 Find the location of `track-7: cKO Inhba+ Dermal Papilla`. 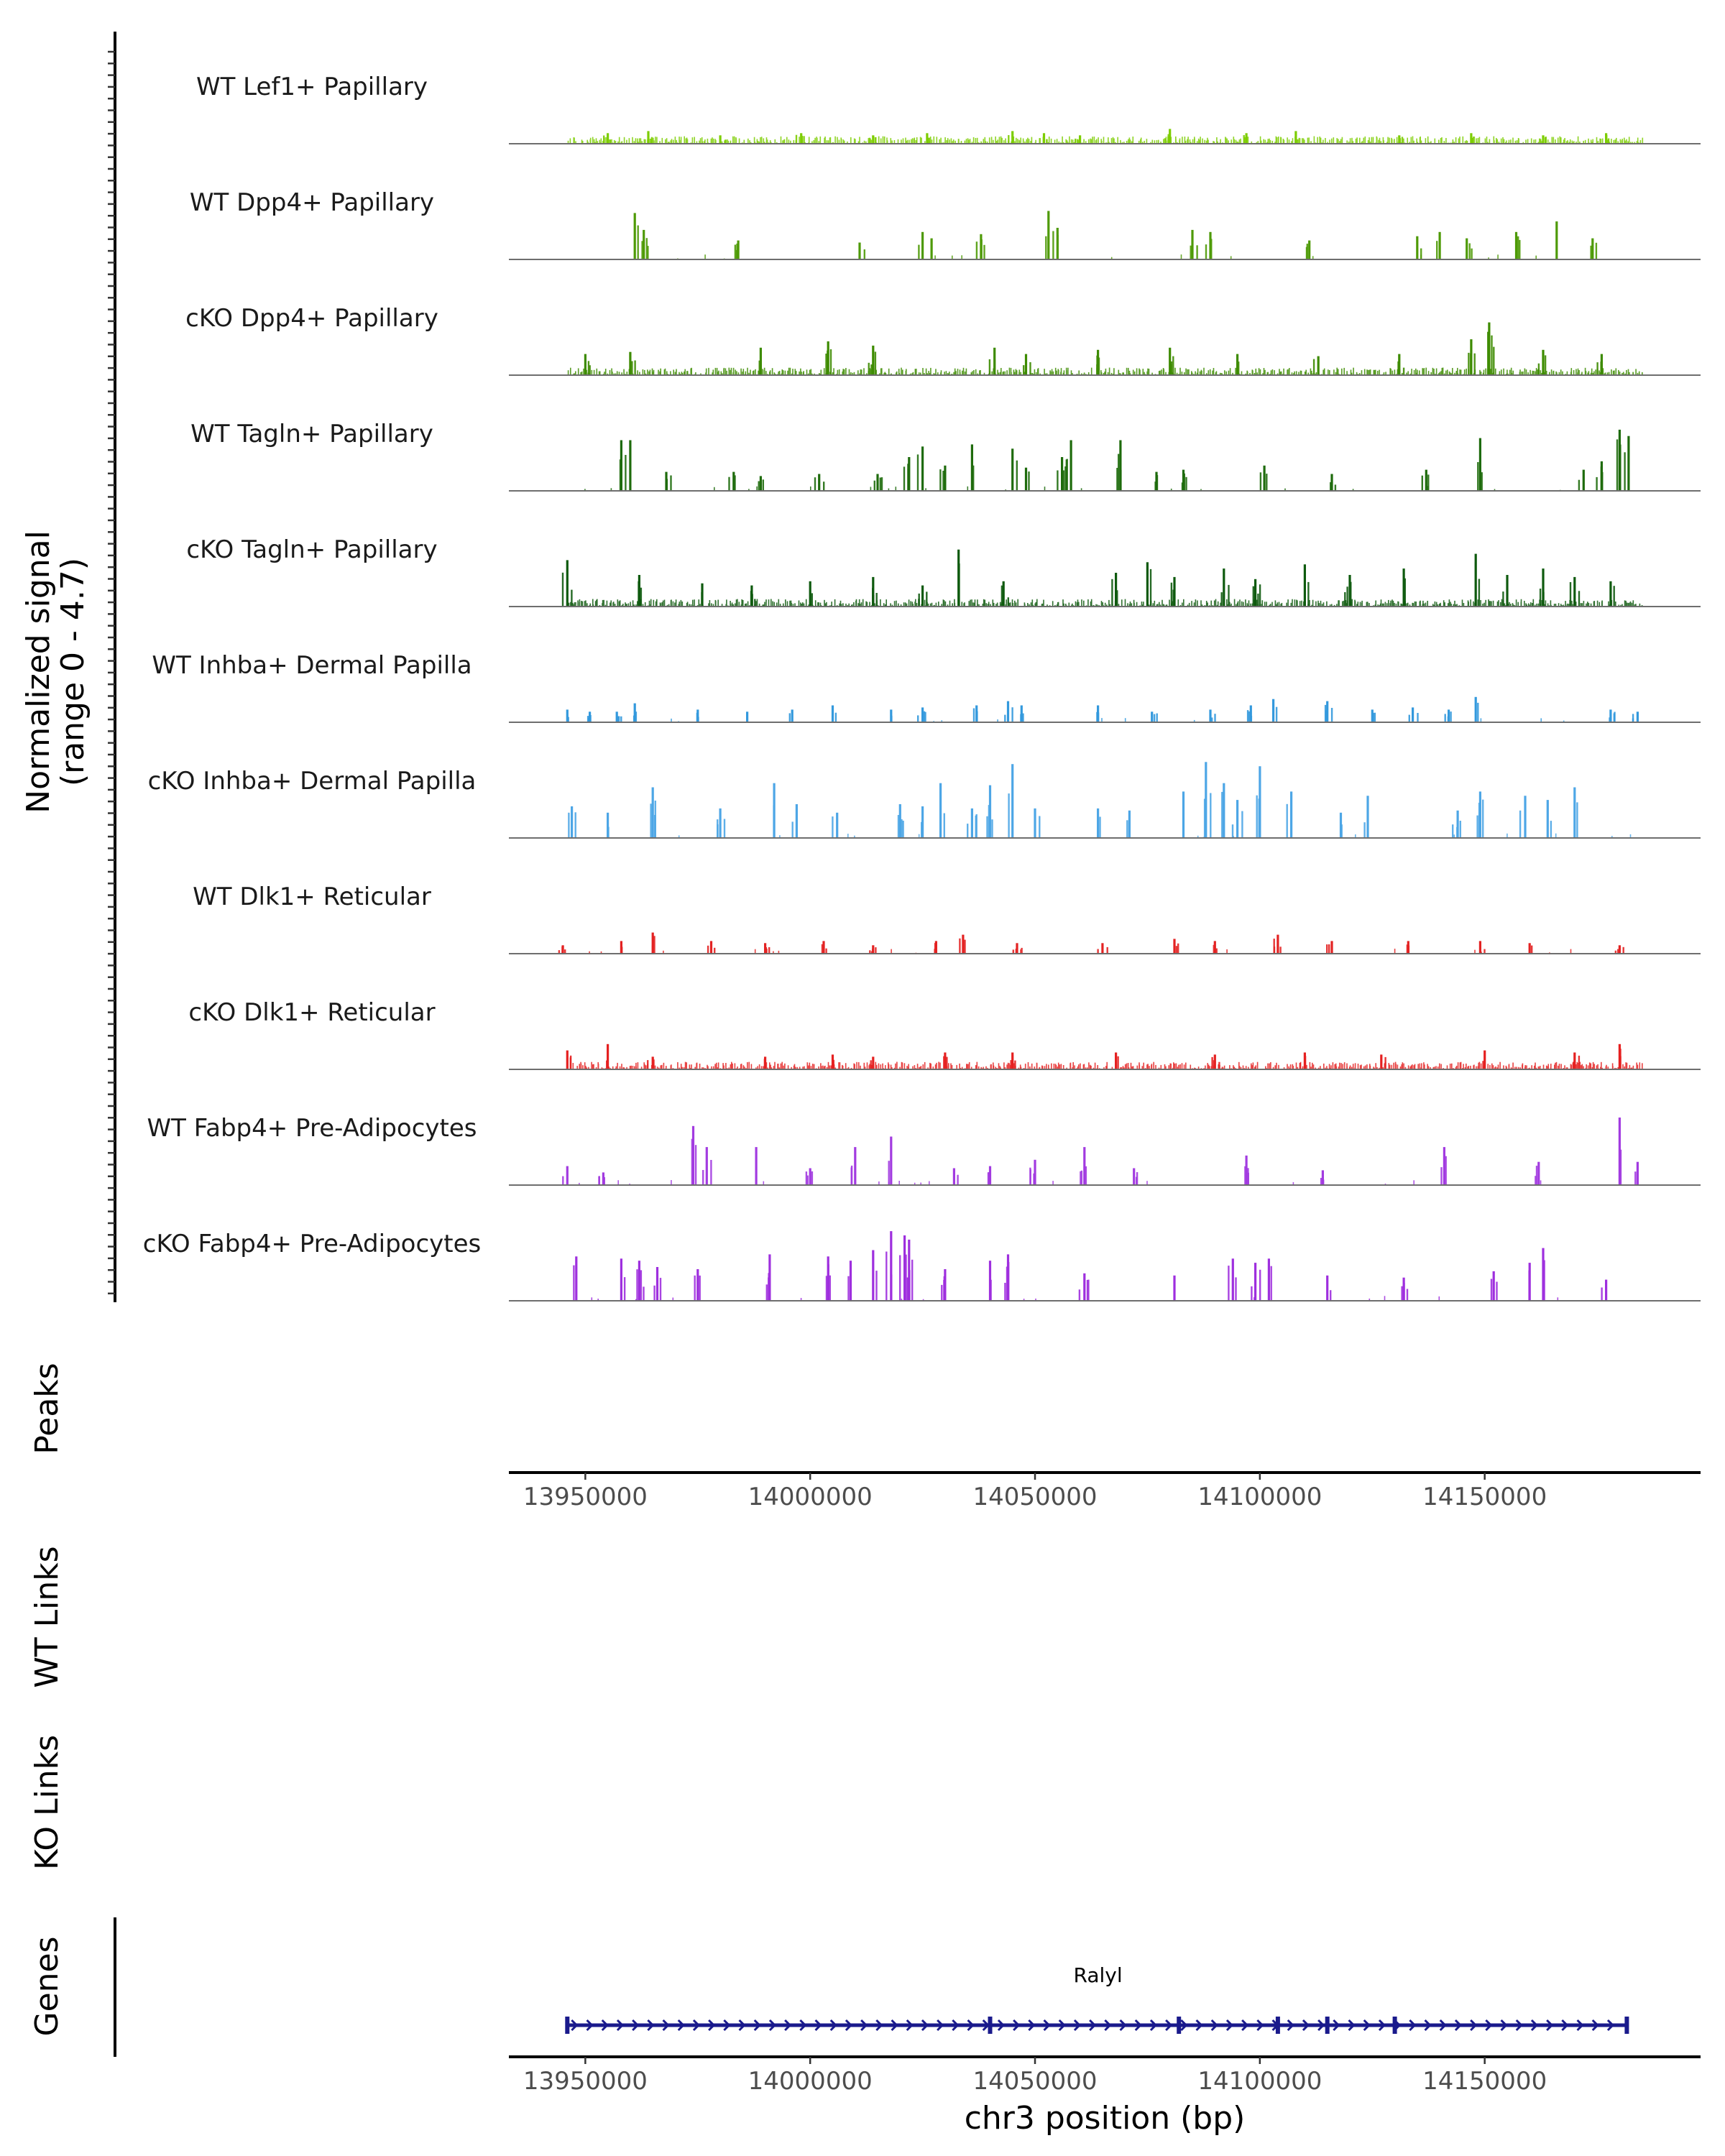

track-7: cKO Inhba+ Dermal Papilla is located at coordinates (924, 801).